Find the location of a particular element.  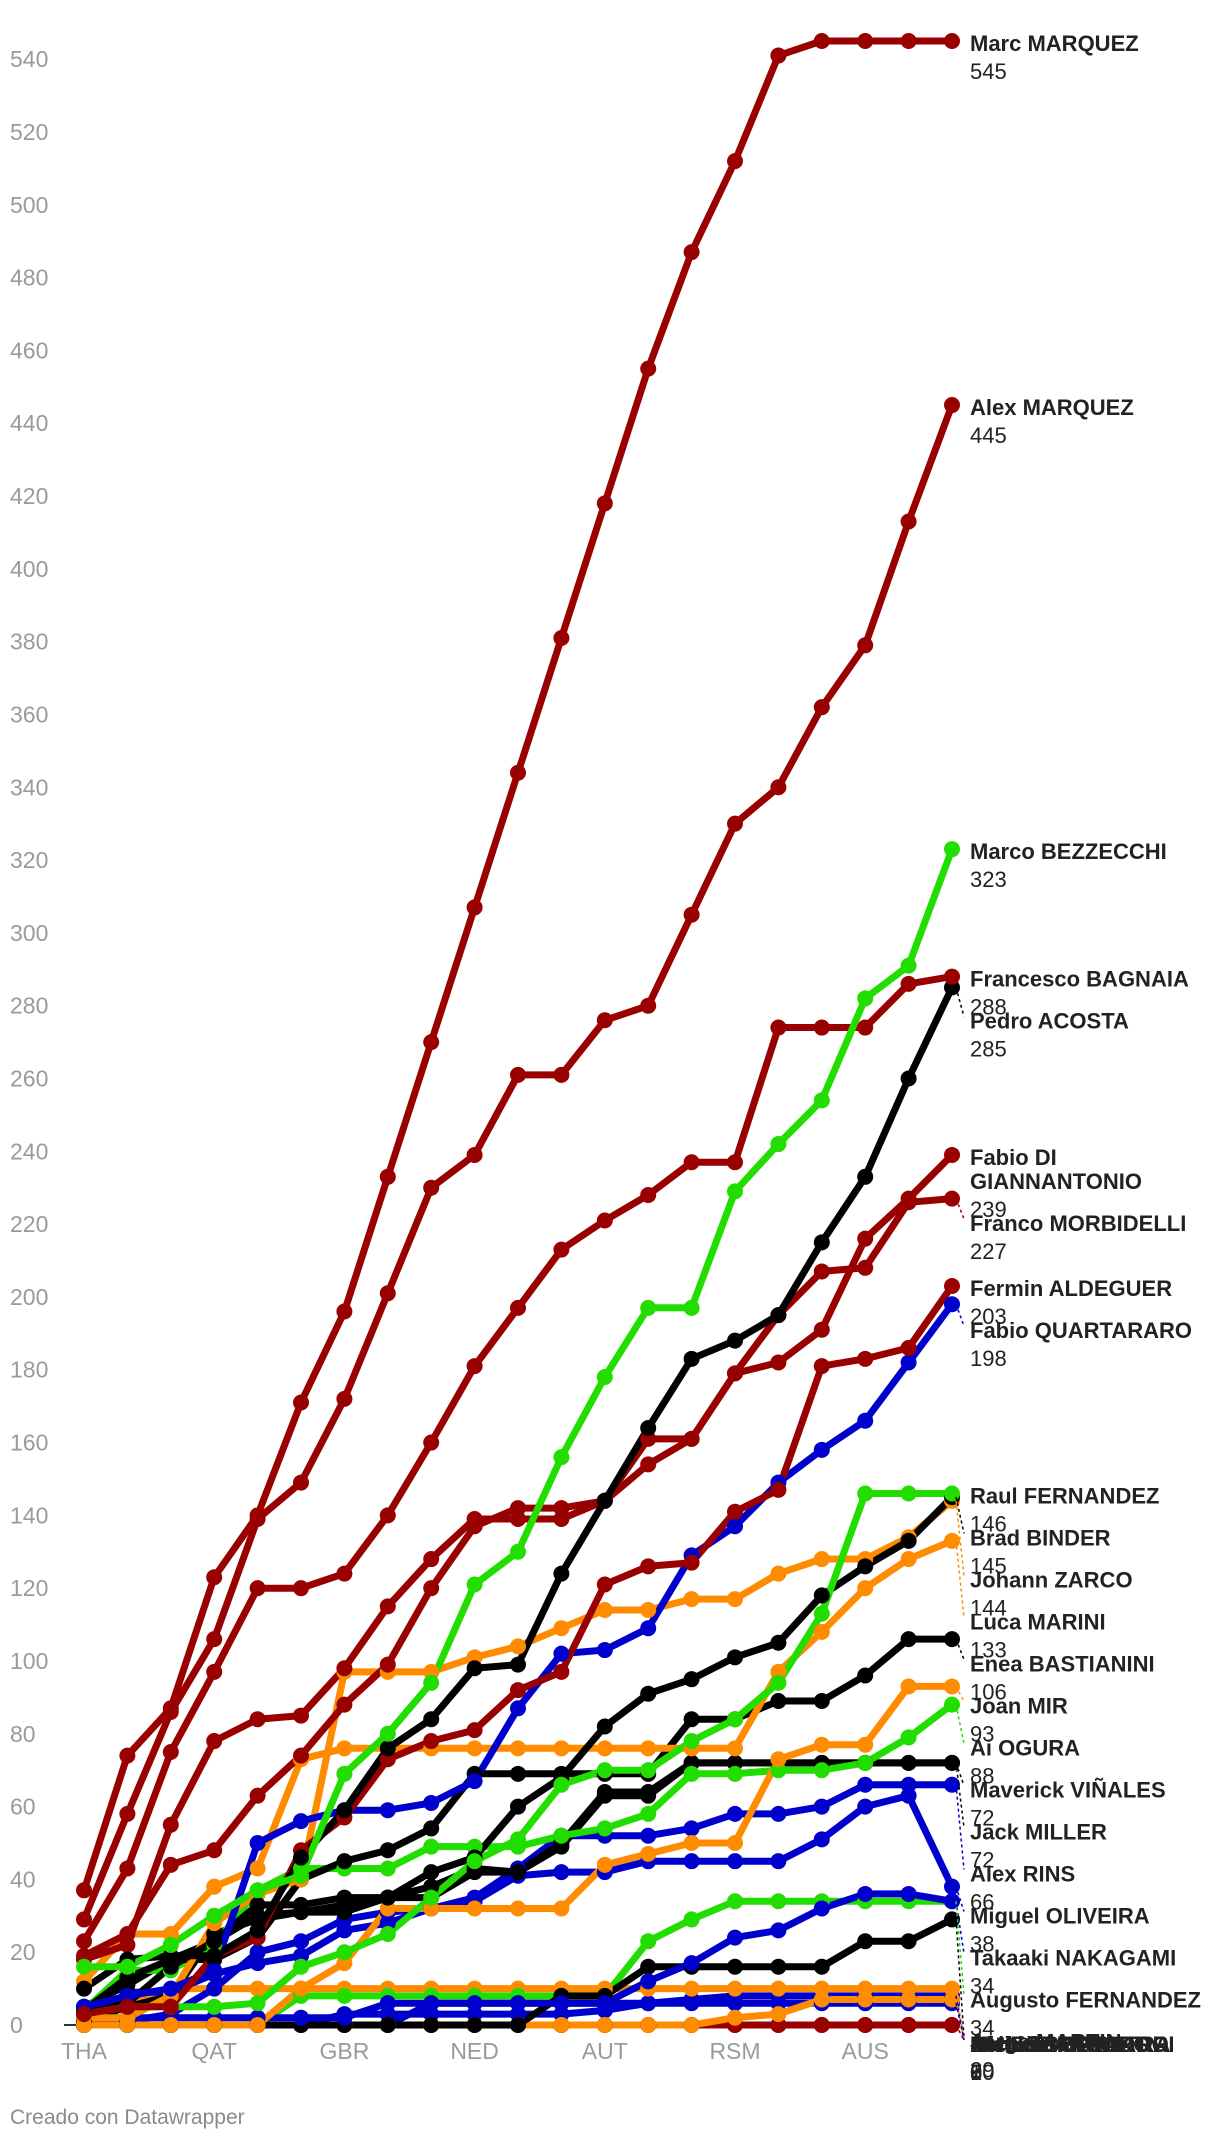

series-value-label: 323 is located at coordinates (988, 879).